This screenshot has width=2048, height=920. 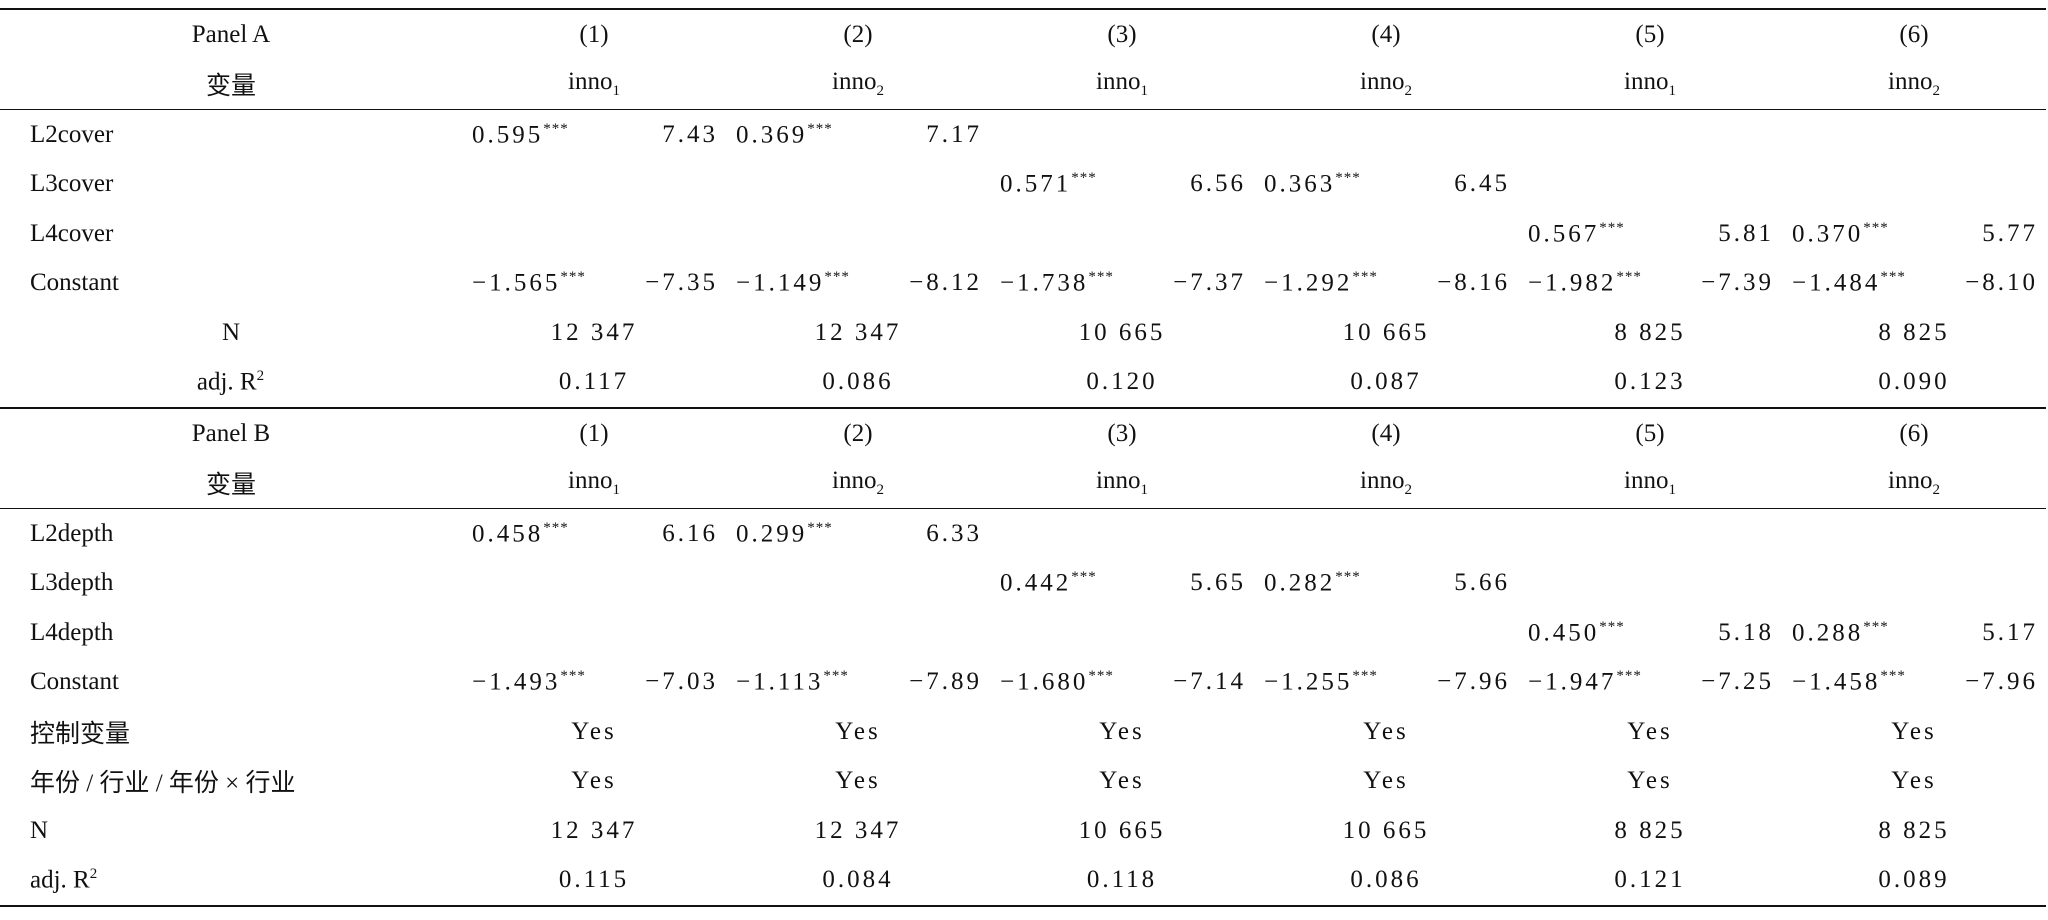 I want to click on coefficient: 0.458, so click(x=508, y=533).